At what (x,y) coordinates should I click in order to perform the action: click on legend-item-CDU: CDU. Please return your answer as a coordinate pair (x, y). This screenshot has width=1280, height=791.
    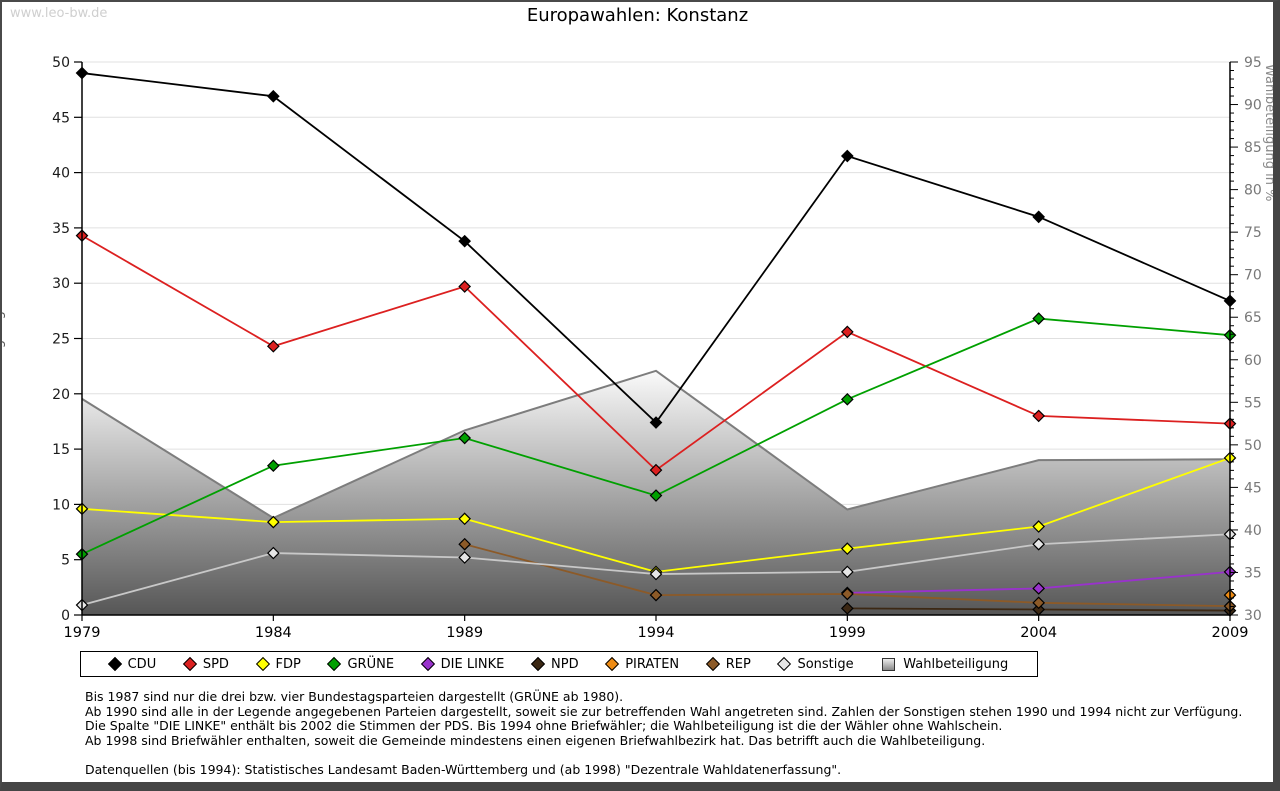
    Looking at the image, I should click on (132, 664).